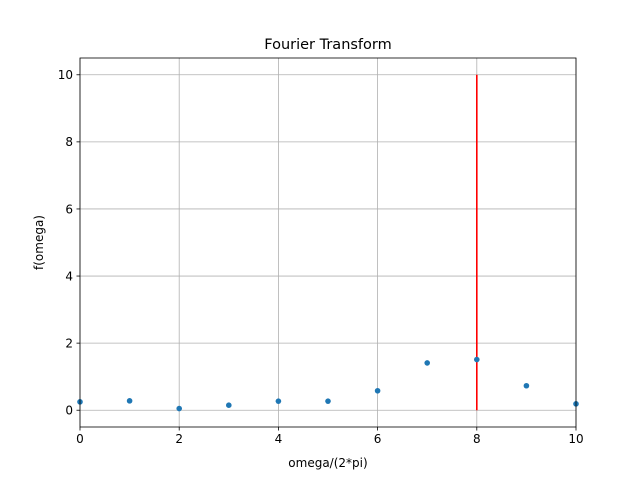 The image size is (640, 480). Describe the element at coordinates (69, 243) in the screenshot. I see `y-axis-ticks: 0 2 4 6 8 10` at that location.